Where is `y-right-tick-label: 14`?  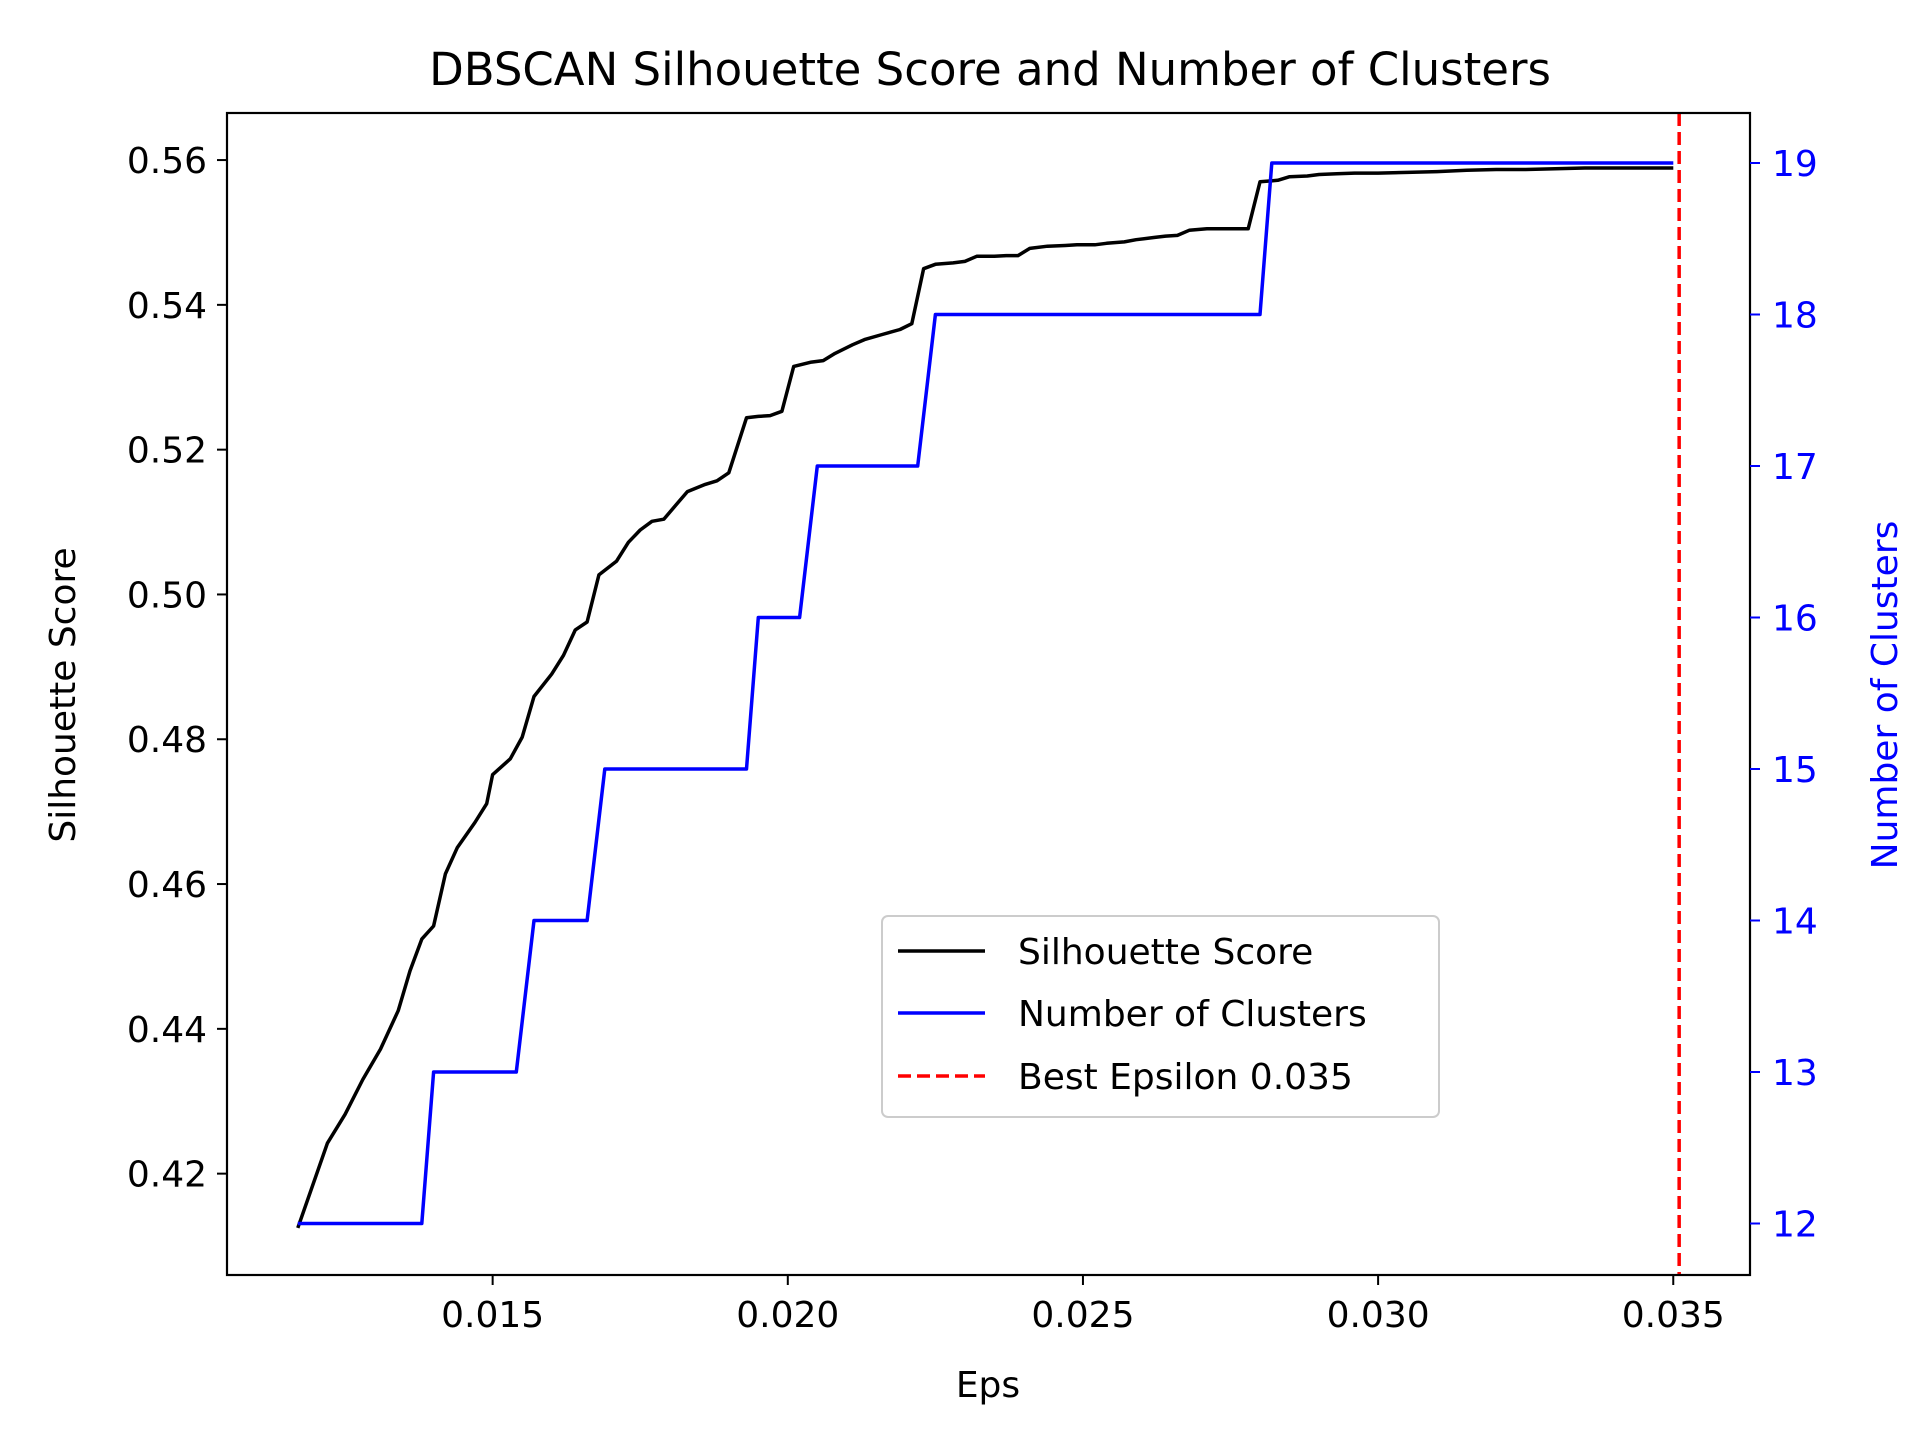
y-right-tick-label: 14 is located at coordinates (1795, 921).